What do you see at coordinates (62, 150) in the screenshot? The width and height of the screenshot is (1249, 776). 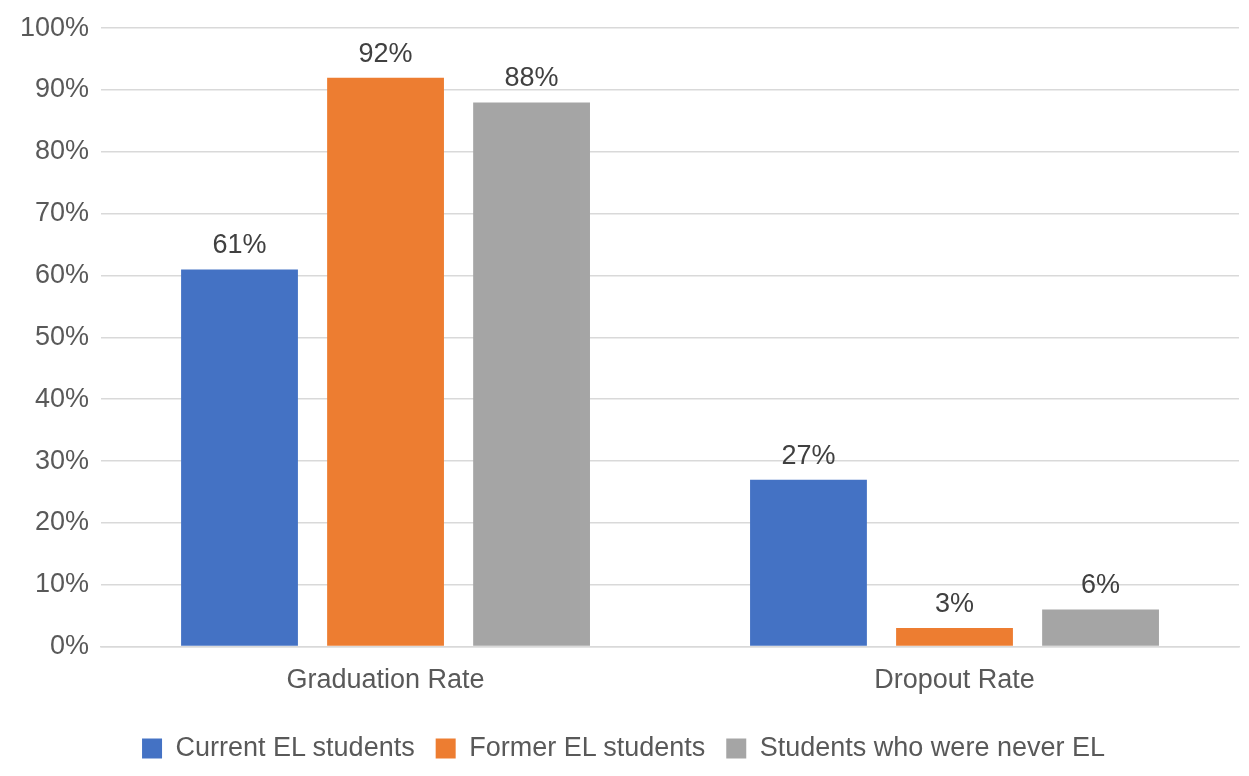 I see `y-tick-label: 80%` at bounding box center [62, 150].